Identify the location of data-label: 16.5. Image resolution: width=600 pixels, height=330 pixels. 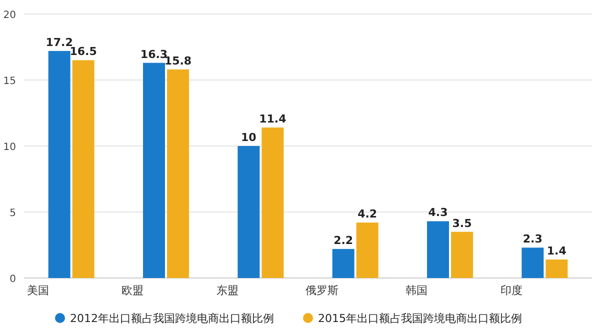
(83, 51).